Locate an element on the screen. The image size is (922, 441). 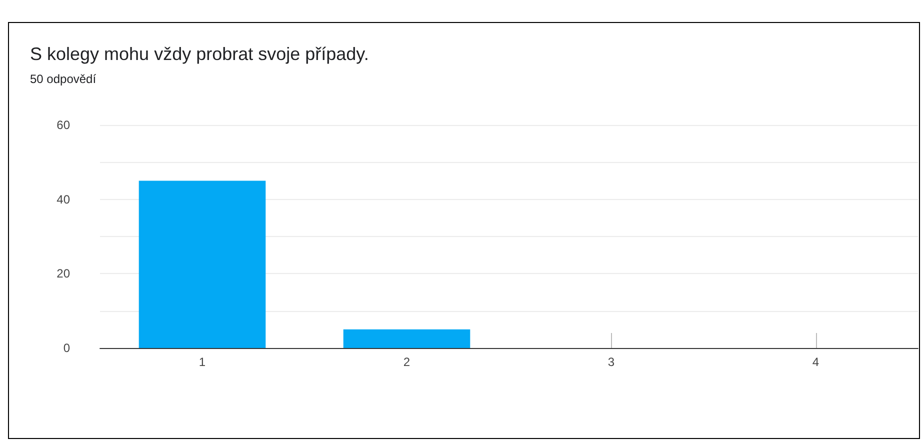
y-tick-label: 60 is located at coordinates (63, 125).